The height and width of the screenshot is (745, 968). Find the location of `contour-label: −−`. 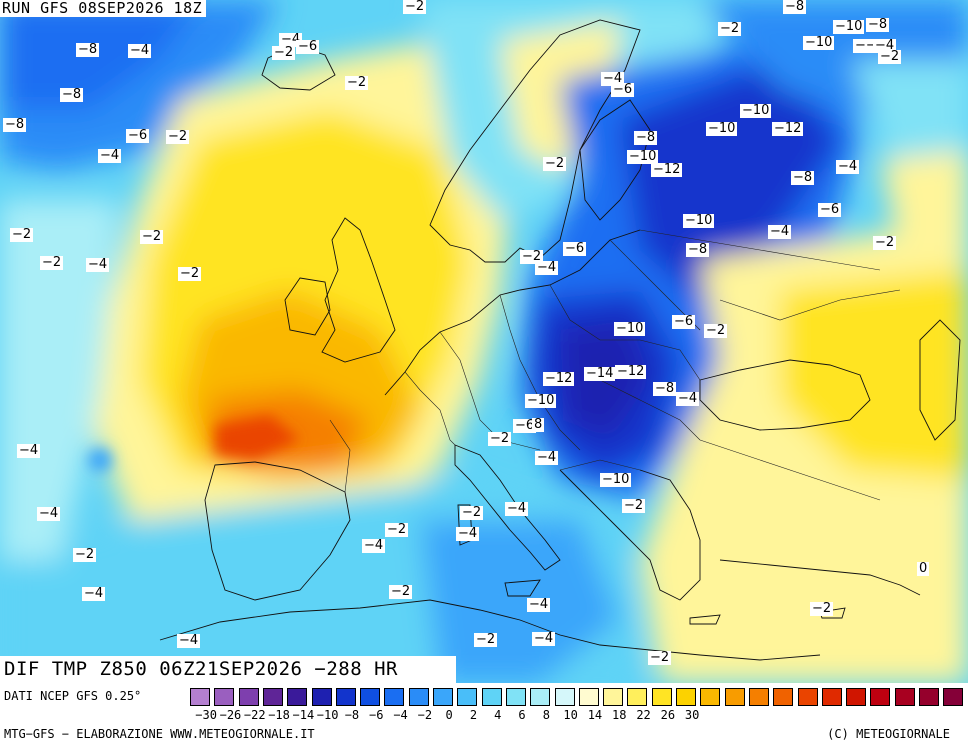

contour-label: −− is located at coordinates (866, 45).